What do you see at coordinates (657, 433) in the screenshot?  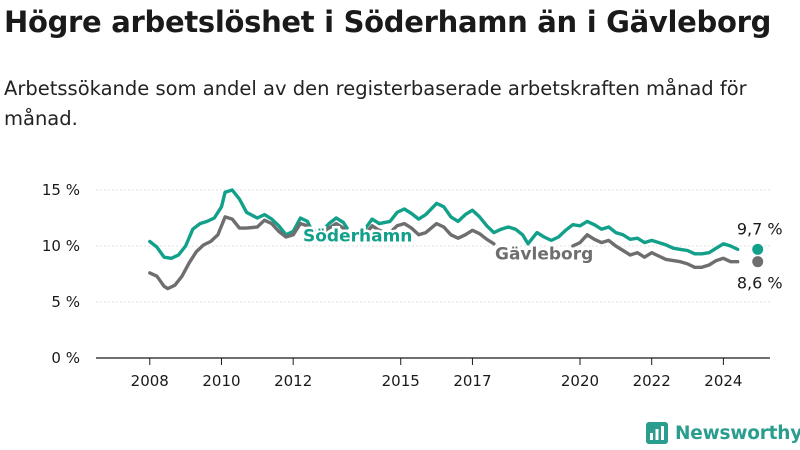 I see `newsworthy-bar-chart-icon` at bounding box center [657, 433].